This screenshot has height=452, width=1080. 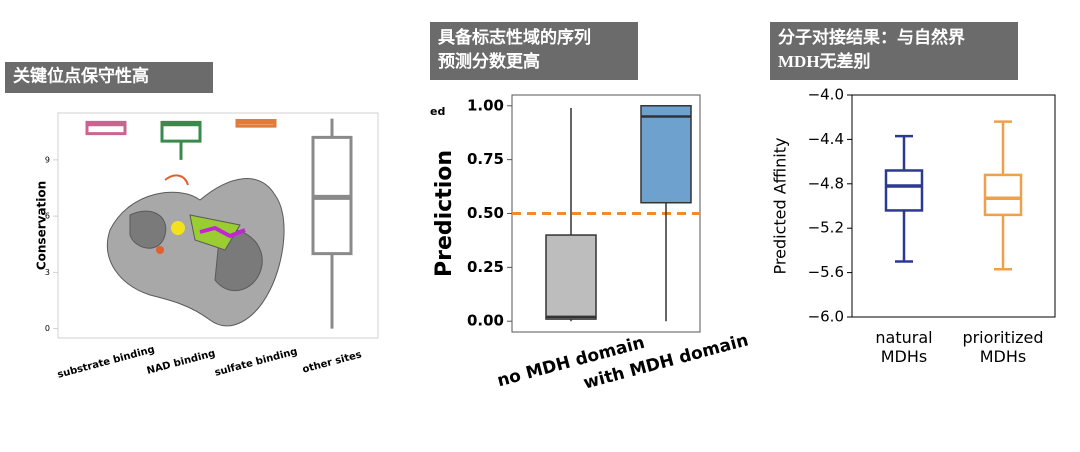 I want to click on y-tick-label: 1.00, so click(x=485, y=105).